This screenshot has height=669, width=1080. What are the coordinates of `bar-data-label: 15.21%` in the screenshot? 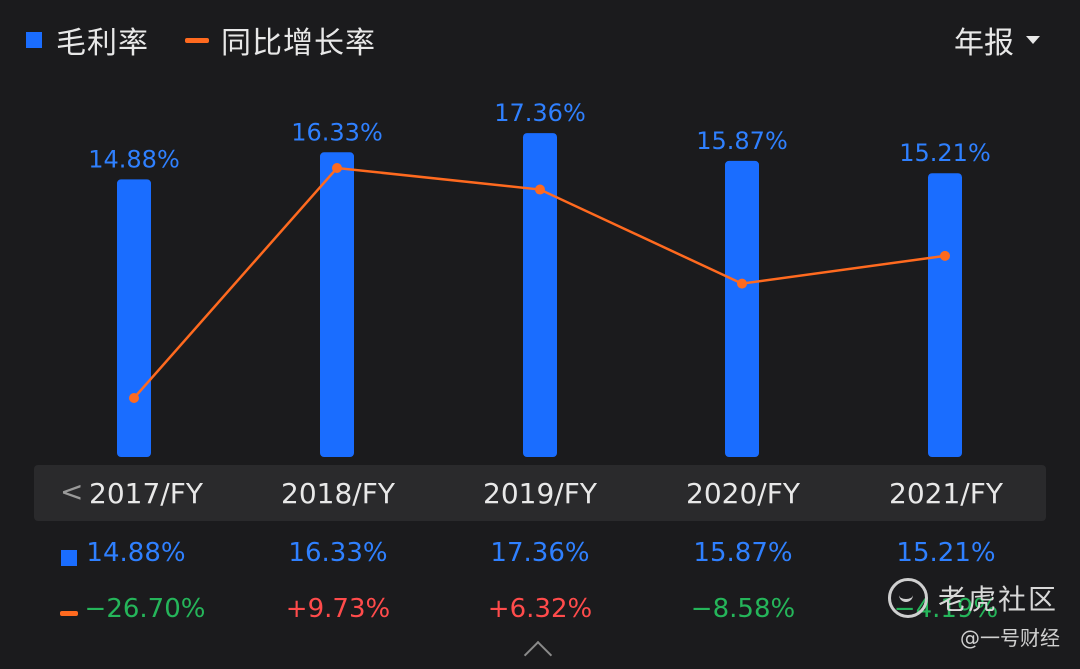 It's located at (945, 153).